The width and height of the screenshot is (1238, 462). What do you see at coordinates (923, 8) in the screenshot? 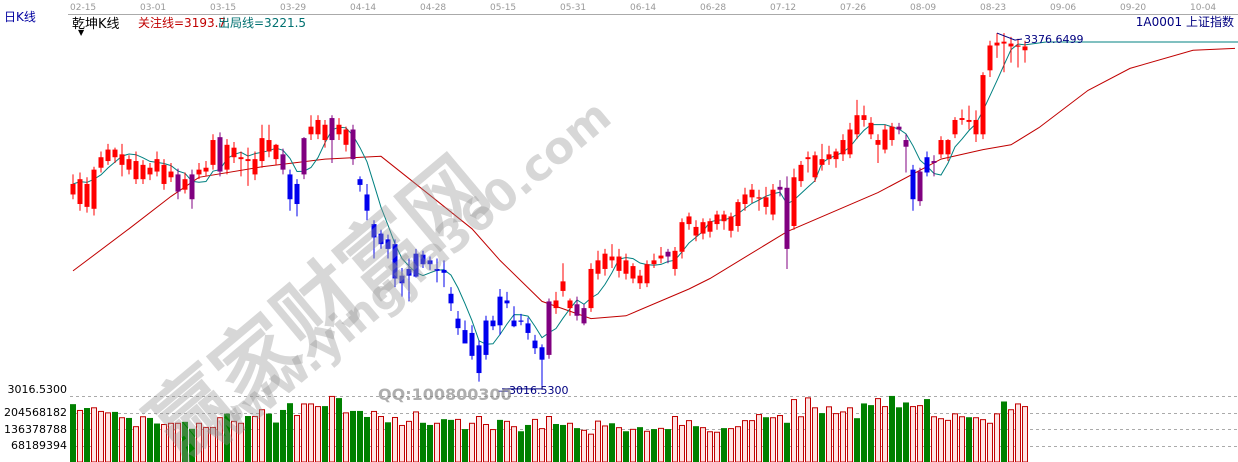
I see `date-tick-label: 08-09` at bounding box center [923, 8].